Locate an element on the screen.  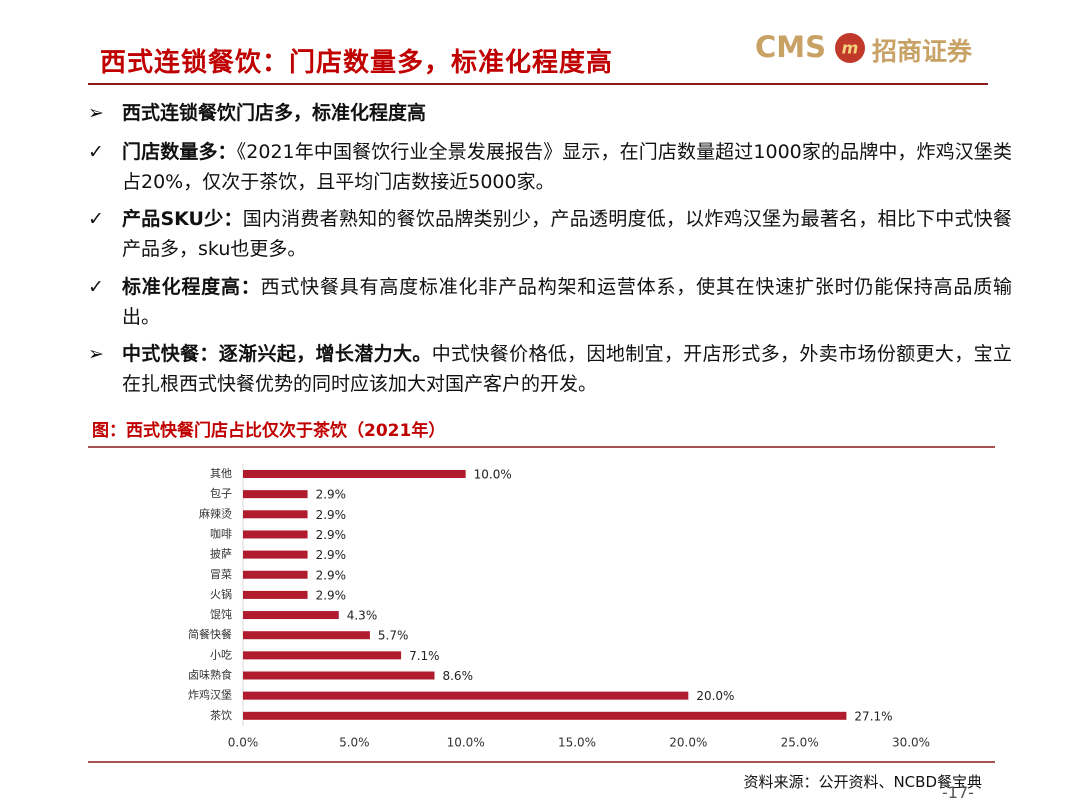
x-tick-label: 20.0% is located at coordinates (688, 743).